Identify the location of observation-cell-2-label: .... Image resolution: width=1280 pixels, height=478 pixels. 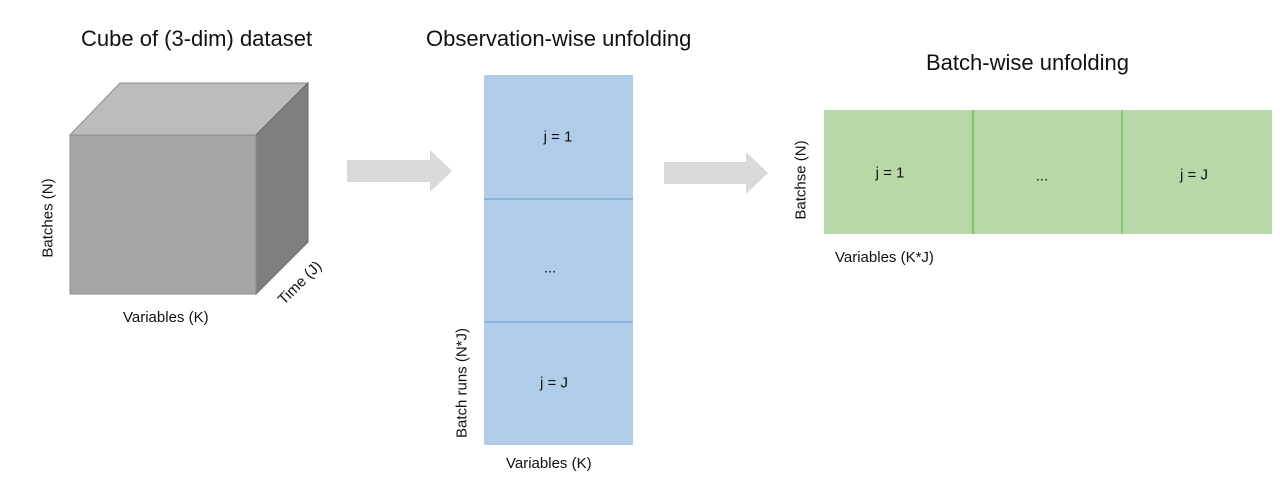
(550, 268).